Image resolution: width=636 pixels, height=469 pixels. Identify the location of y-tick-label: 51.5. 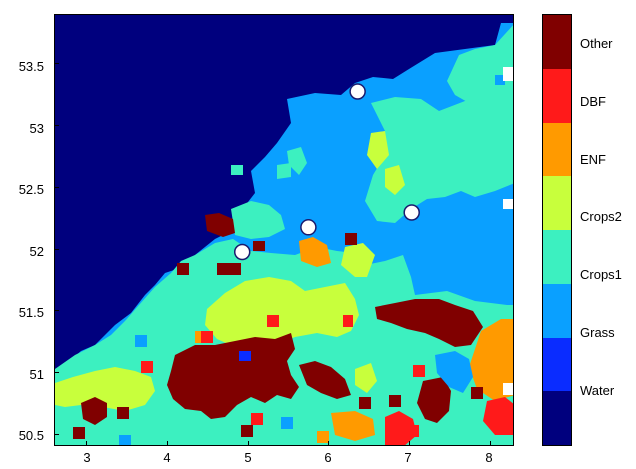
(31, 312).